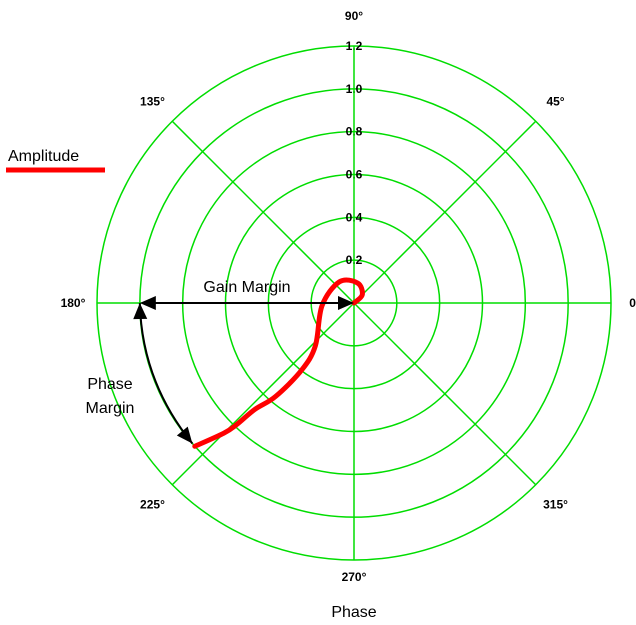  Describe the element at coordinates (555, 505) in the screenshot. I see `angle-tick-label: 315°` at that location.